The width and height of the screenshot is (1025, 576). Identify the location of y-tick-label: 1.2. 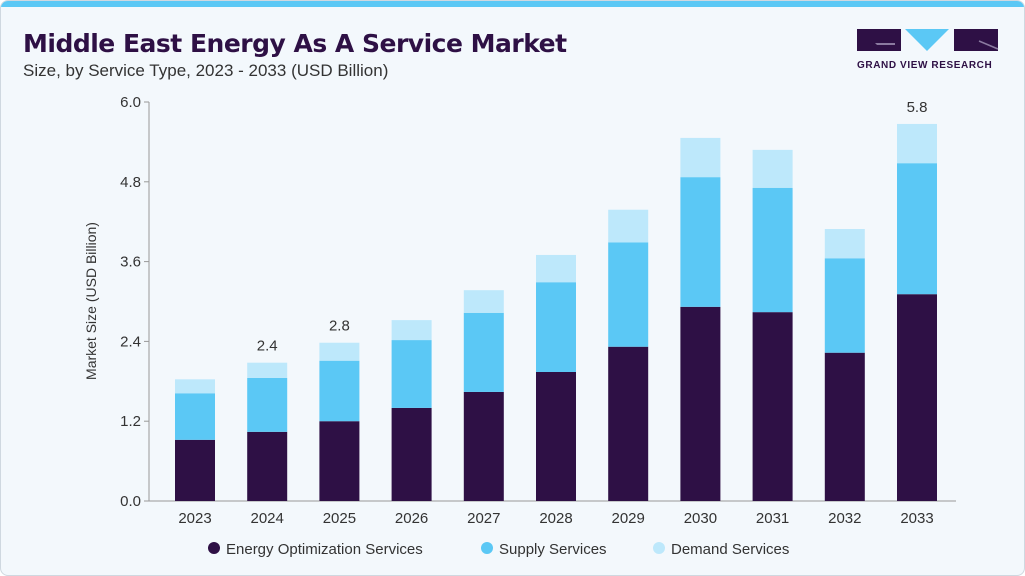
(130, 421).